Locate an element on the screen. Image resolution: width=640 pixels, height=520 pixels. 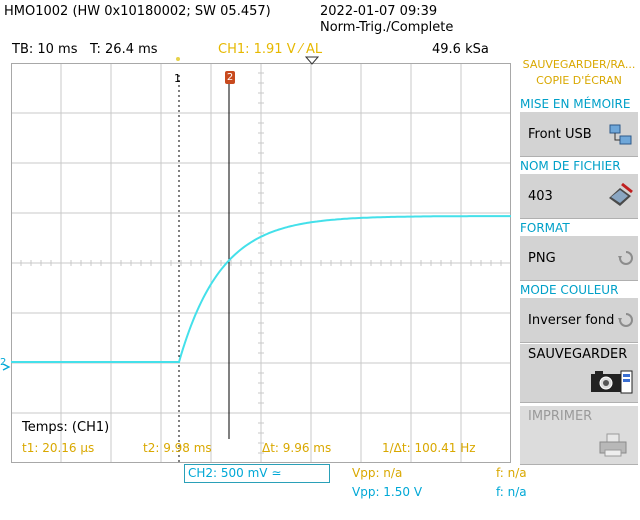
ch2-setting: CH2: 500 mV ≃ is located at coordinates (235, 473).